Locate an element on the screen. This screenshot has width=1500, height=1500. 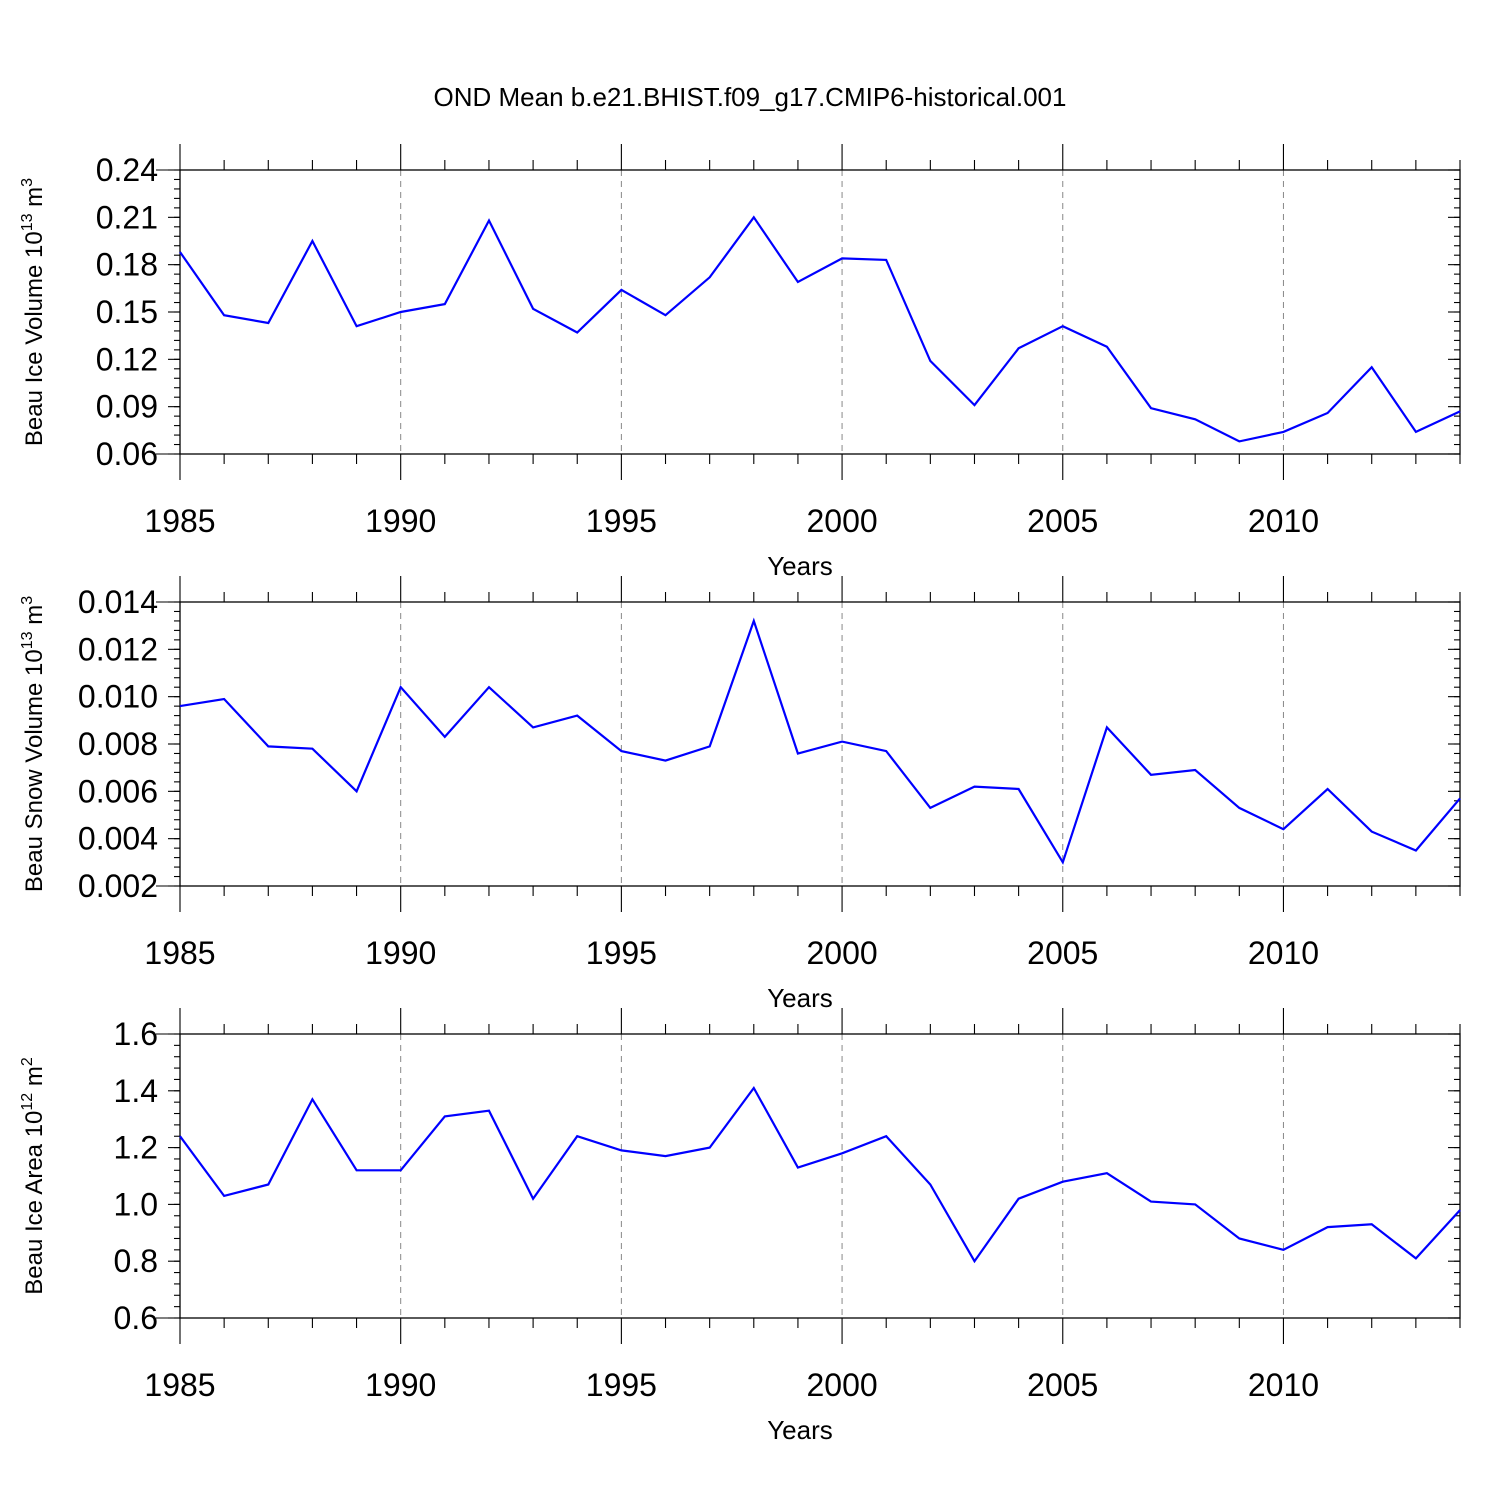
y-tick-label: 0.012 is located at coordinates (118, 649).